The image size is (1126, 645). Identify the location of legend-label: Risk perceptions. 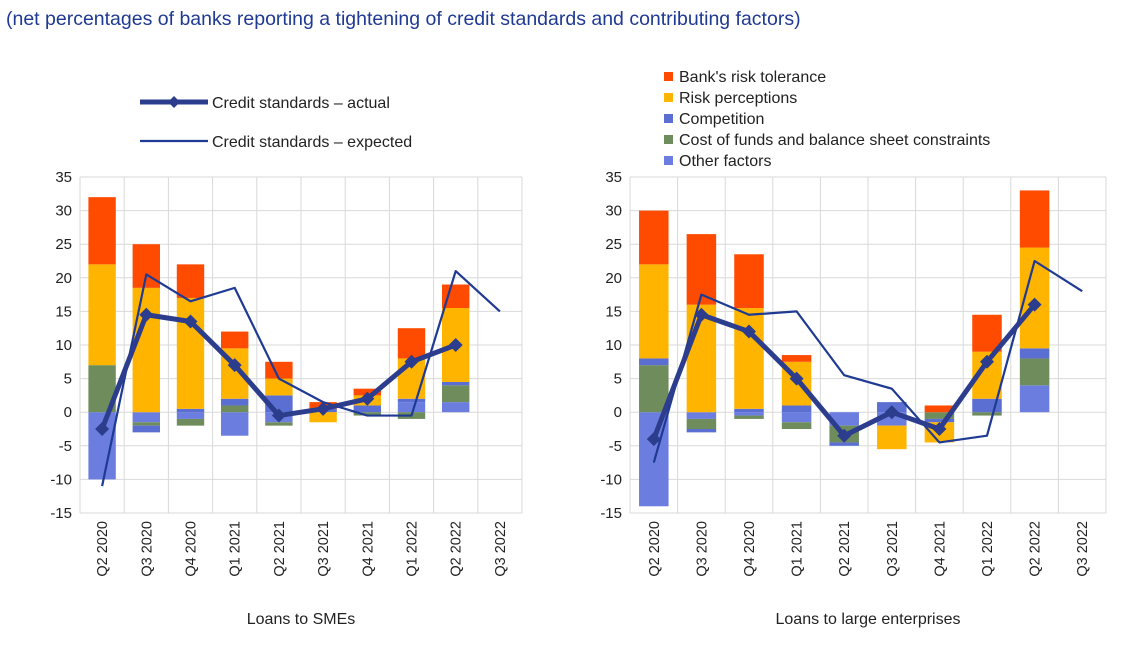
(738, 98).